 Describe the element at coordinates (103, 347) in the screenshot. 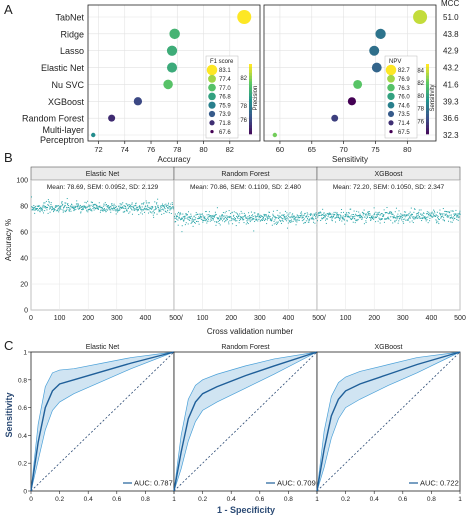

I see `roc-title: Elastic Net` at that location.